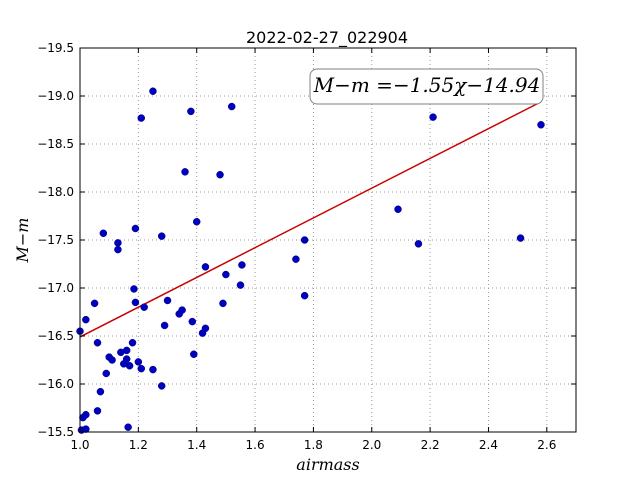  Describe the element at coordinates (255, 445) in the screenshot. I see `x-tick-label: 1.6` at that location.